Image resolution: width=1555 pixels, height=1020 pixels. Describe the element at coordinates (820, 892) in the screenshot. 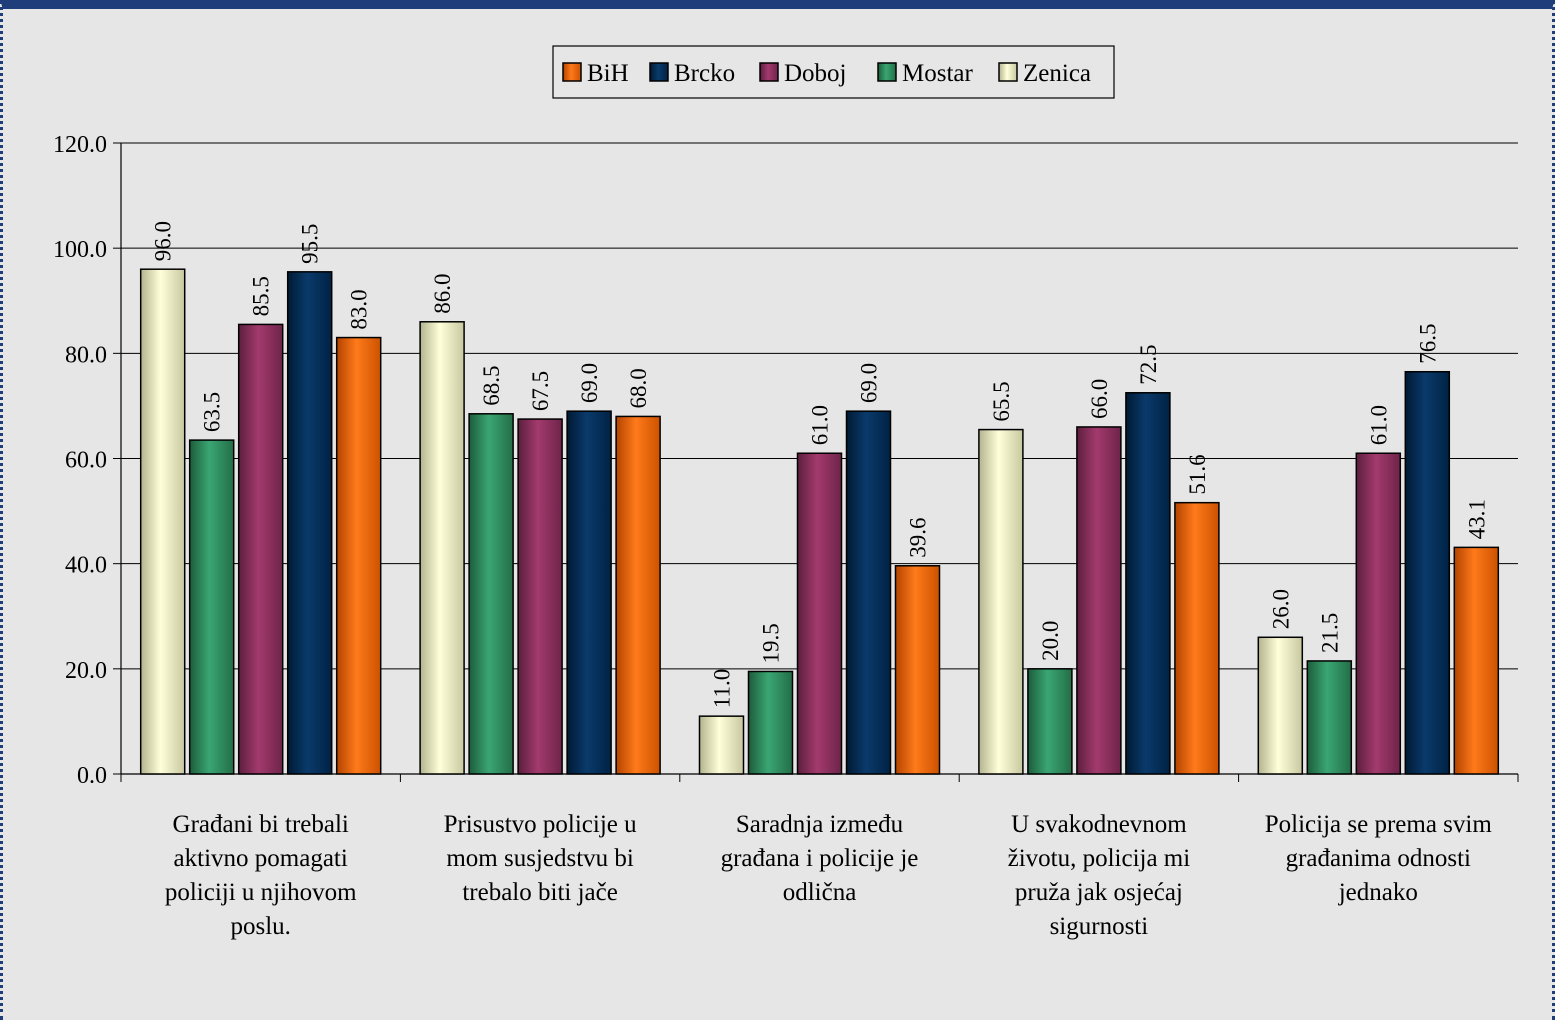

I see `category-label: odlična` at that location.